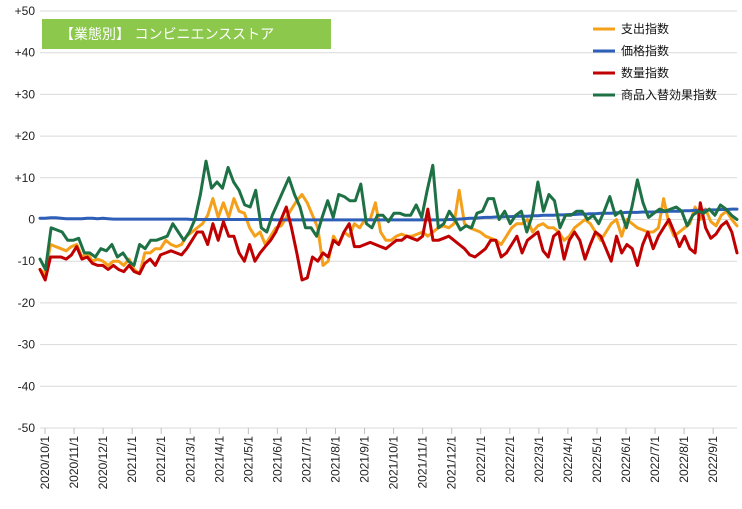 The width and height of the screenshot is (742, 509). What do you see at coordinates (481, 459) in the screenshot?
I see `x-tick-label: 2022/1/1` at bounding box center [481, 459].